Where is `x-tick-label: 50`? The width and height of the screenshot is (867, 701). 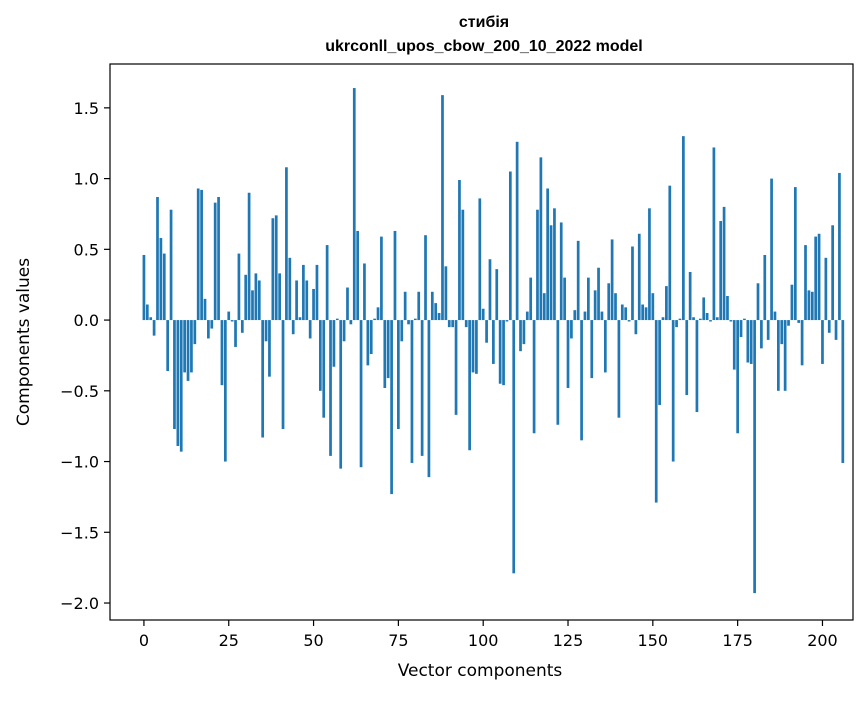 x-tick-label: 50 is located at coordinates (313, 640).